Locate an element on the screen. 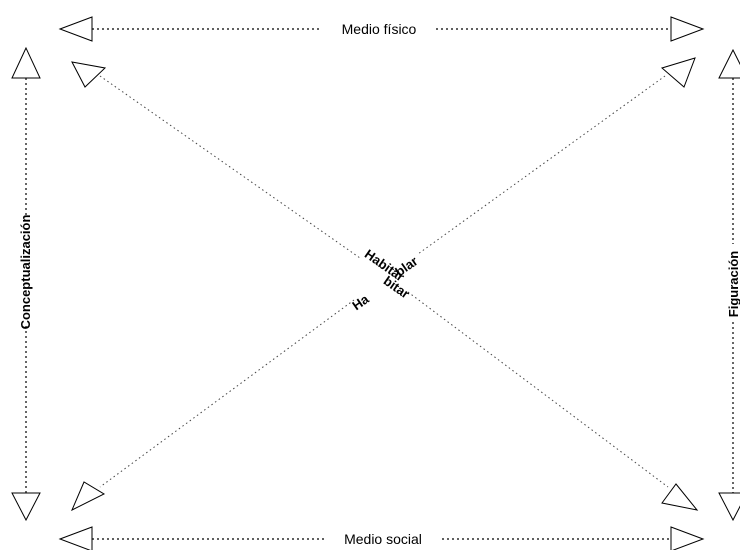 The image size is (740, 550). top-right-arrowhead is located at coordinates (687, 29).